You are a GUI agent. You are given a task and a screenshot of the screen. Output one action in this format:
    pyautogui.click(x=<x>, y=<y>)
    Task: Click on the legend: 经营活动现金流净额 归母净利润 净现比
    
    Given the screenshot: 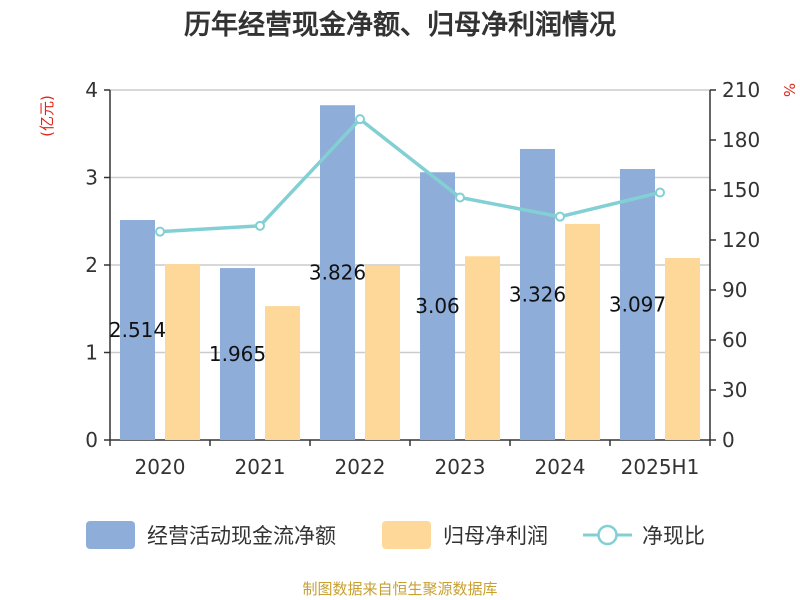 What is the action you would take?
    pyautogui.click(x=395, y=535)
    